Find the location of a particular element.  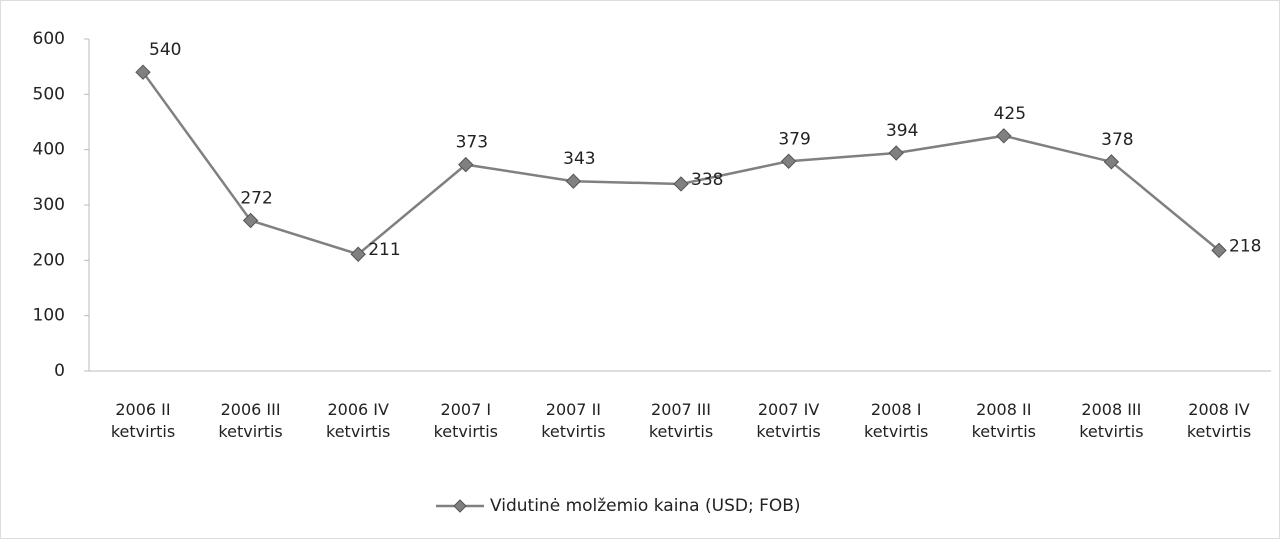

x-tick-label: 2008 II ketvirtis is located at coordinates (1003, 420).